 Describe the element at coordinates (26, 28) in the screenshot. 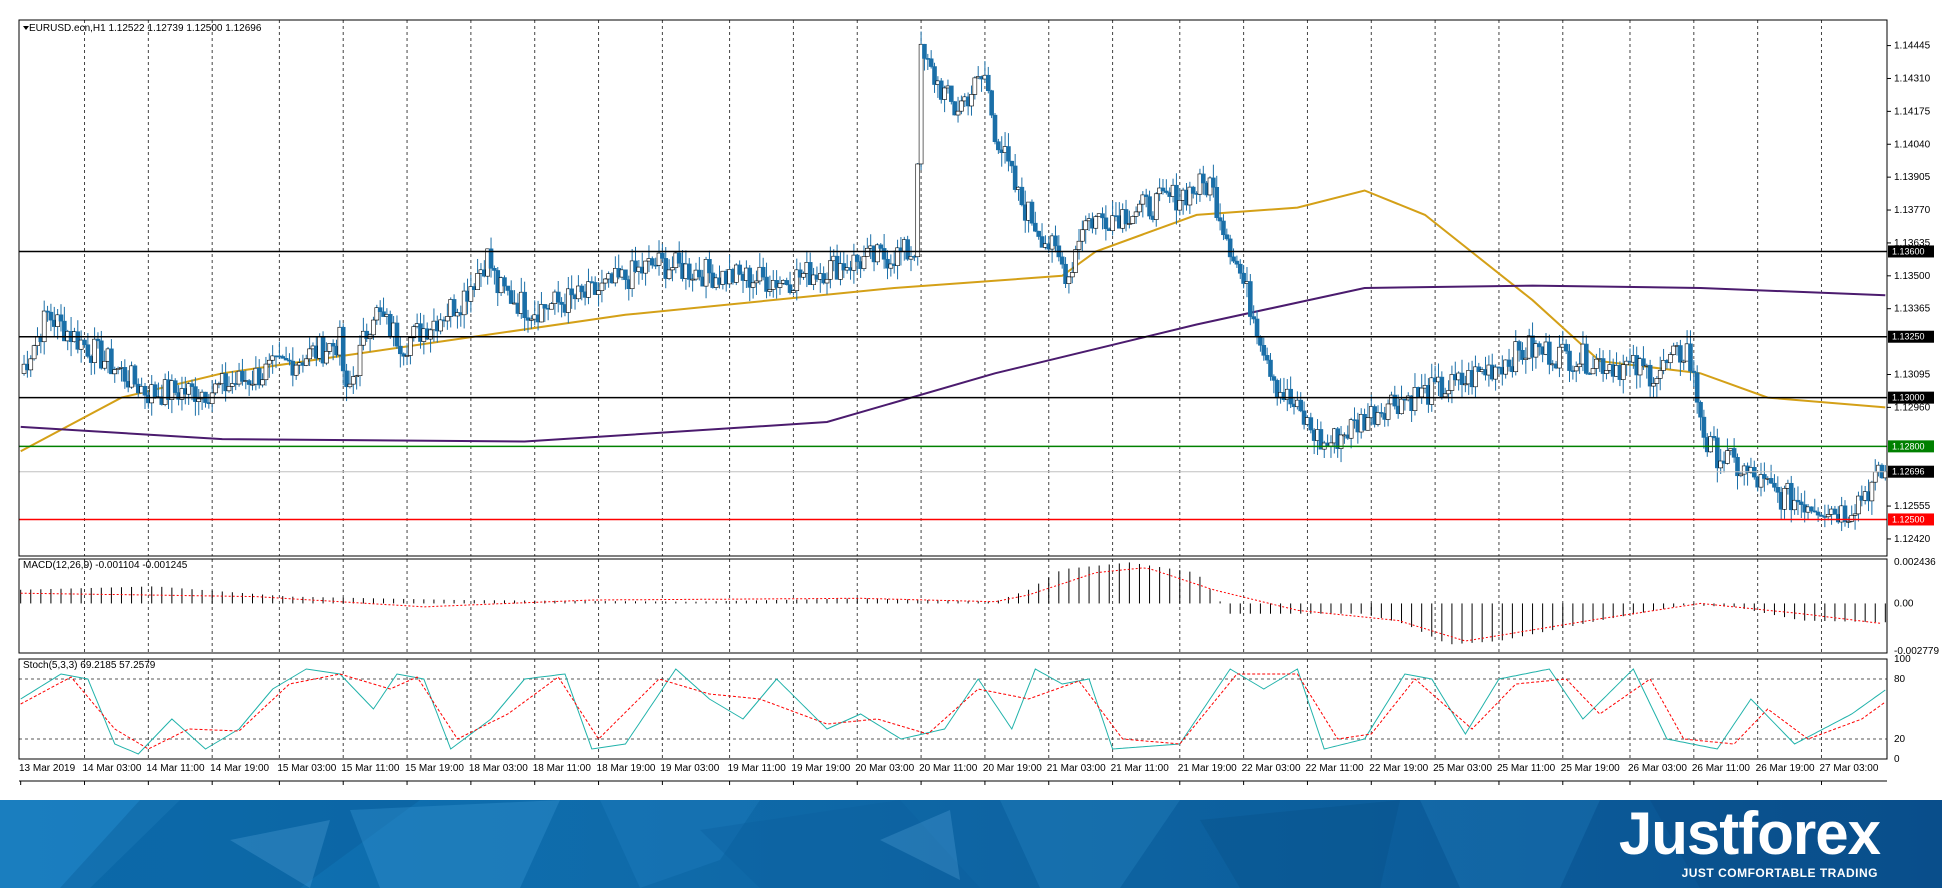

I see `dropdown-triangle-icon` at that location.